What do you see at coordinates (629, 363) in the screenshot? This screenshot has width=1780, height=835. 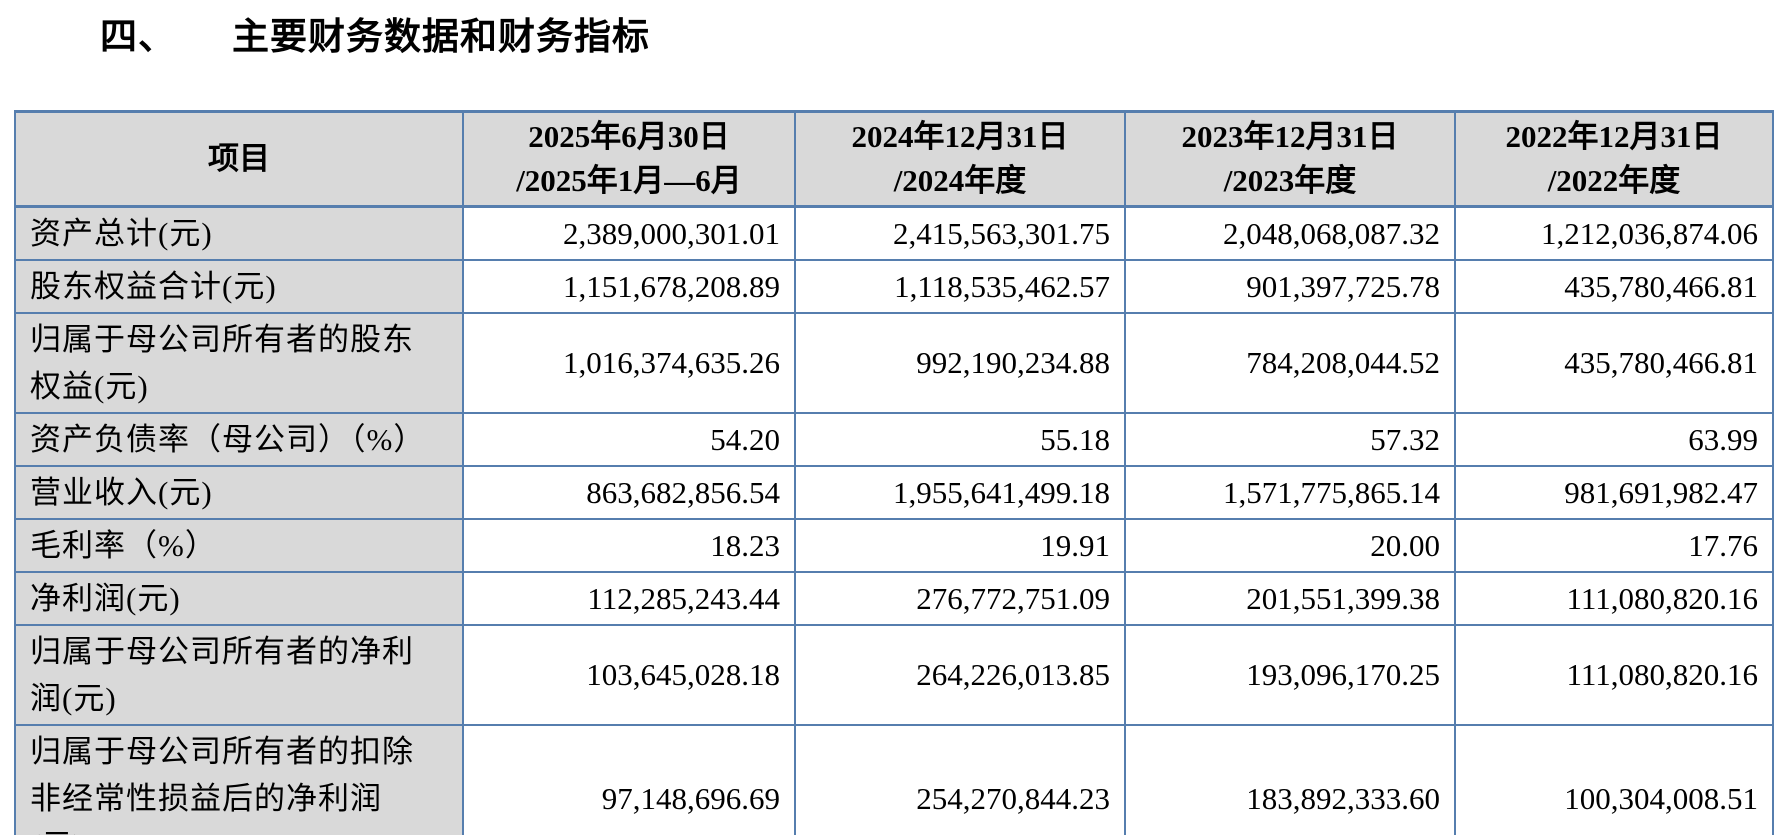 I see `cell-value: 1,016,374,635.26` at bounding box center [629, 363].